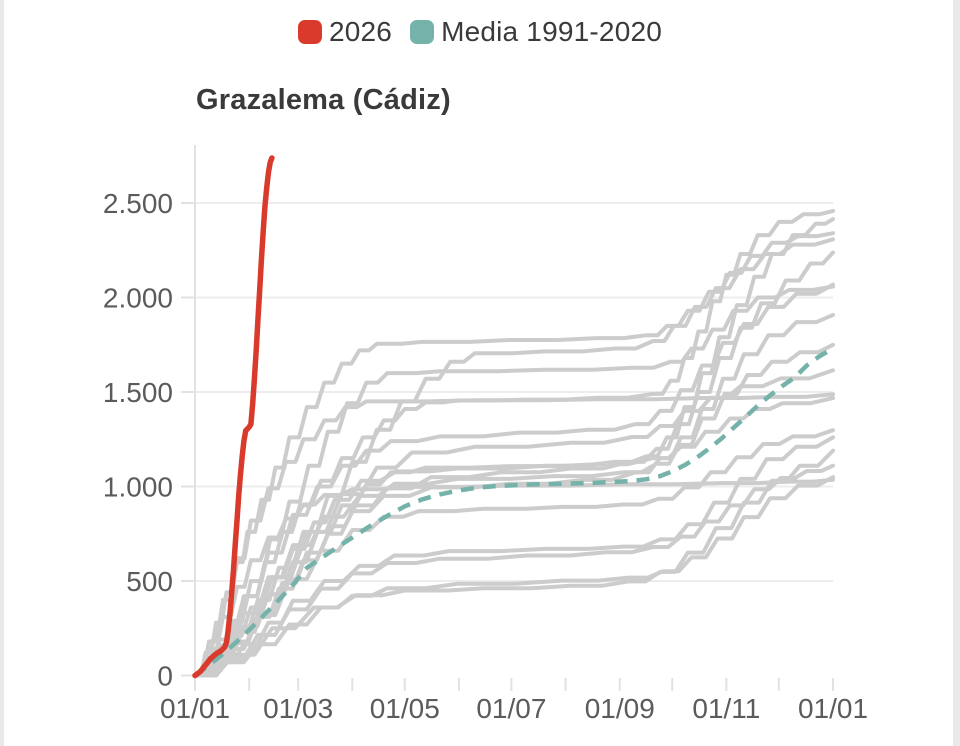 The image size is (960, 746). Describe the element at coordinates (726, 708) in the screenshot. I see `svg-text: 01/11` at that location.